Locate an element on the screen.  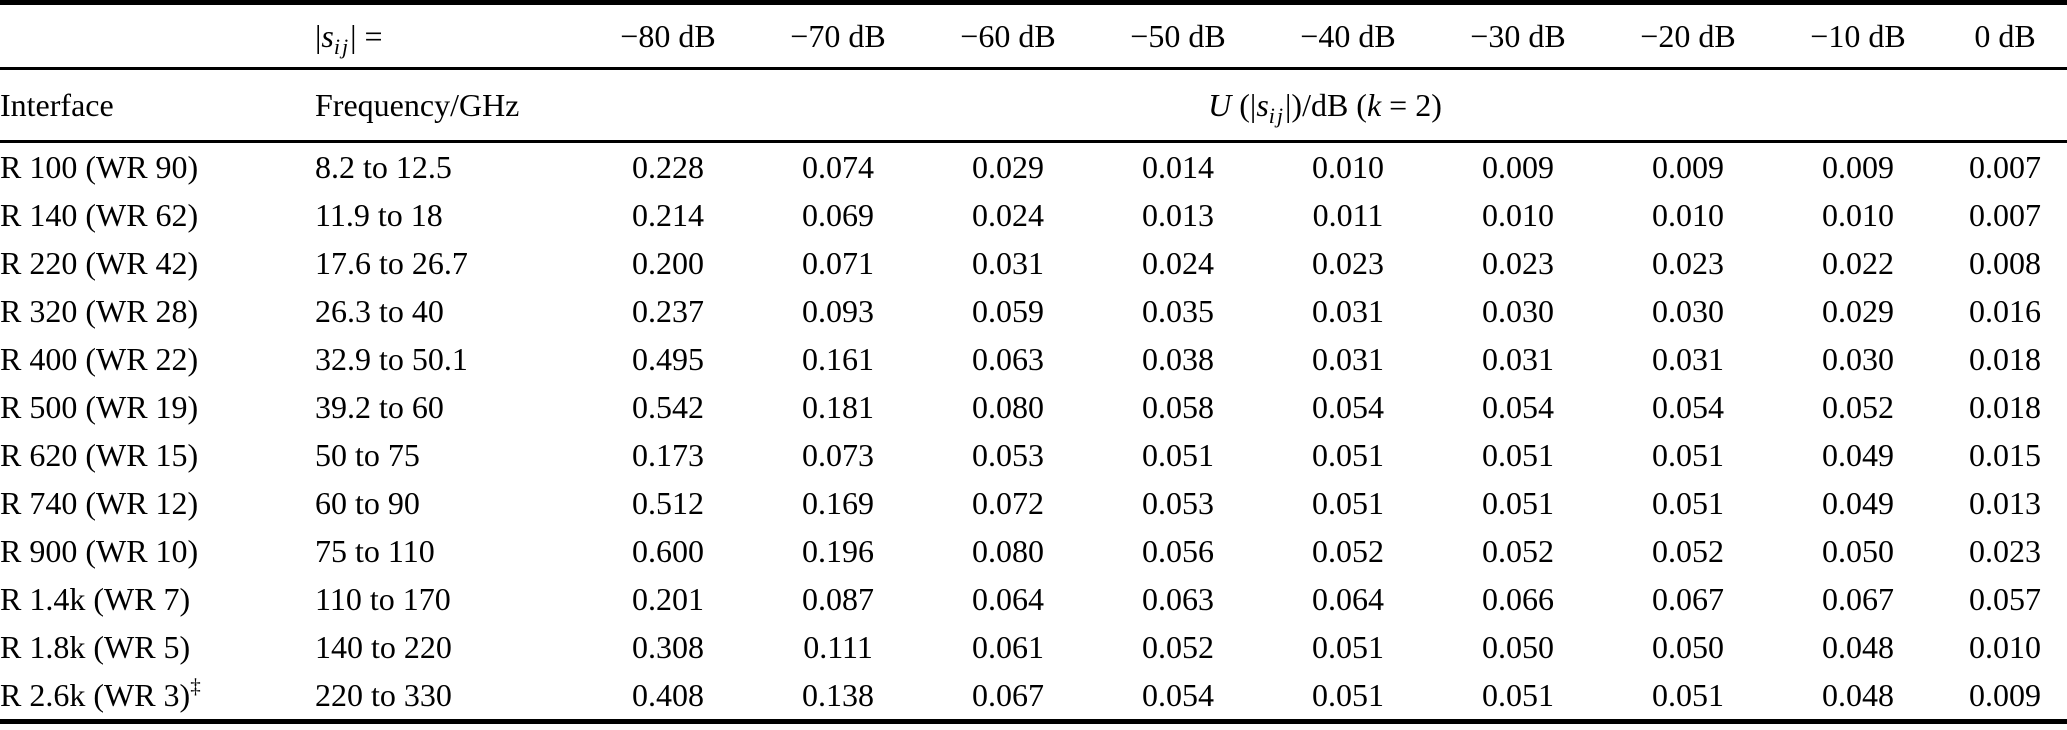
db-level-header-cell: −10 dB is located at coordinates (1858, 36).